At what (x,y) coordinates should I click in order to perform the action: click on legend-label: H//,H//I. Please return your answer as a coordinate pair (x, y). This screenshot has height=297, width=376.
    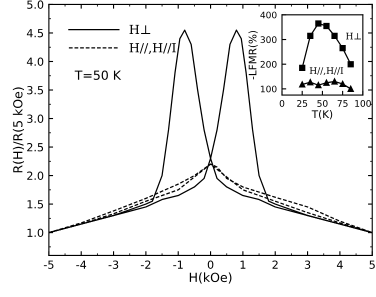
    Looking at the image, I should click on (153, 48).